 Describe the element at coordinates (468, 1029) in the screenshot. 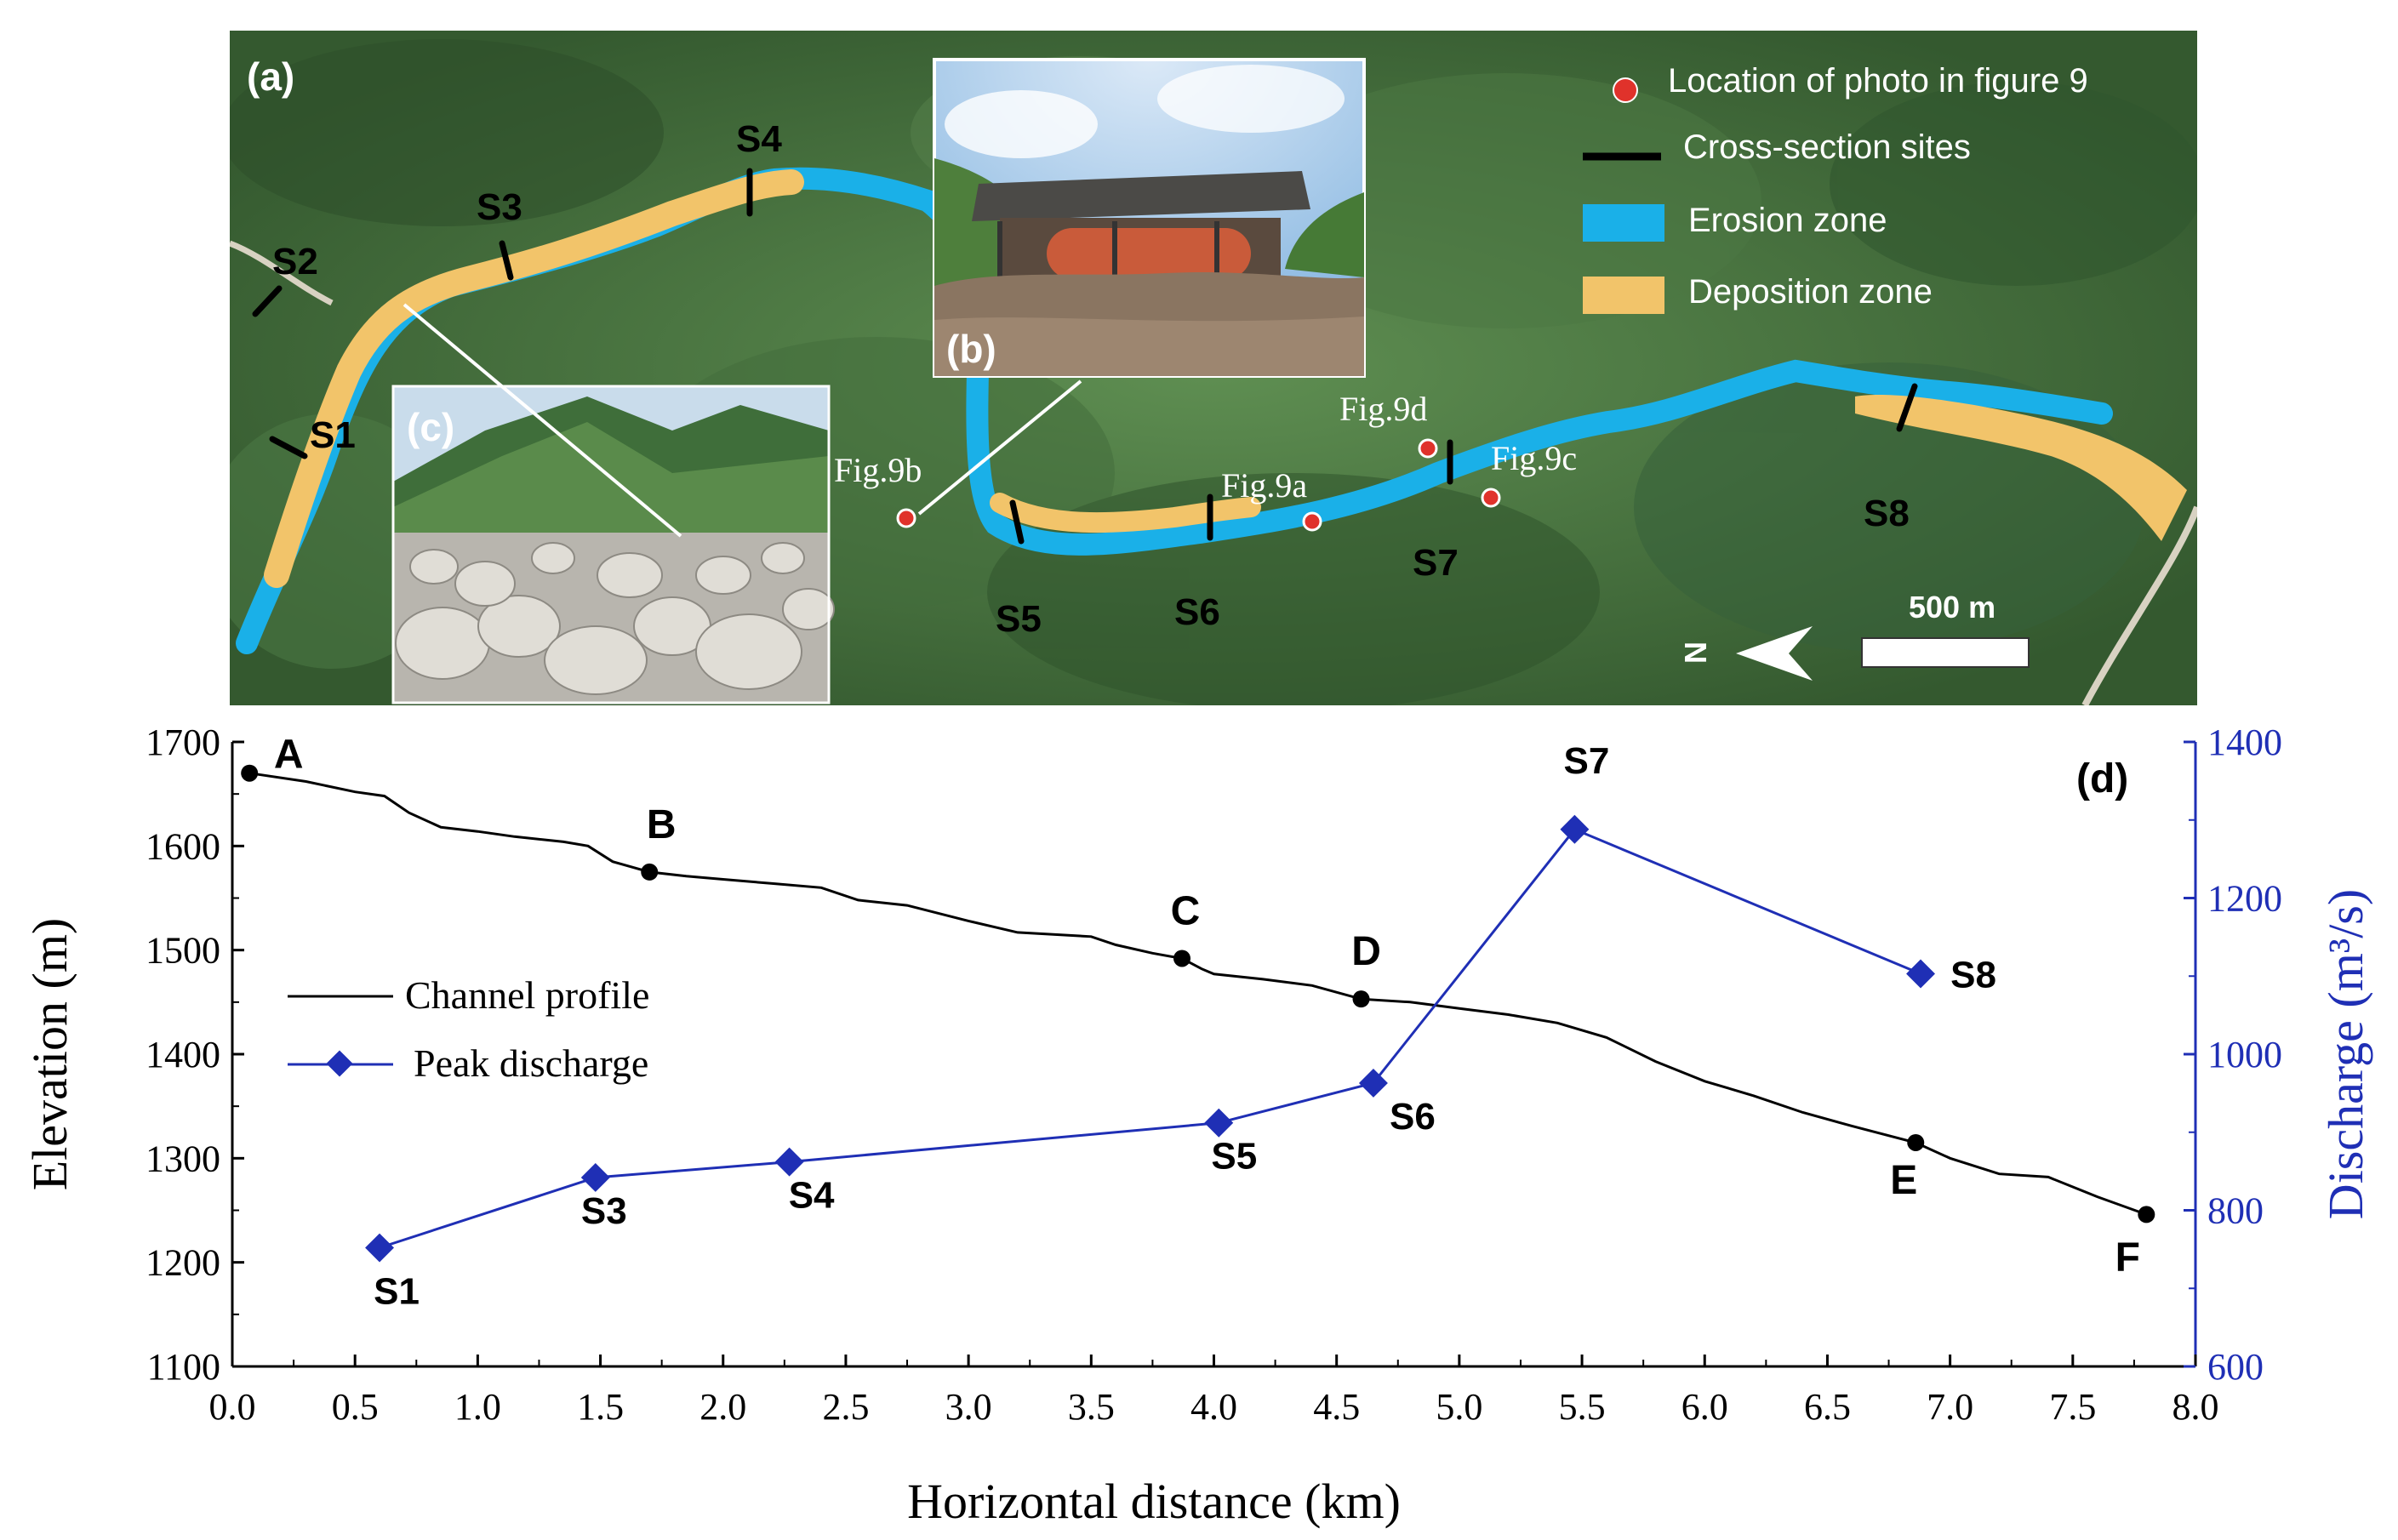

I see `chart-legend: Channel profile Peak discharge` at that location.